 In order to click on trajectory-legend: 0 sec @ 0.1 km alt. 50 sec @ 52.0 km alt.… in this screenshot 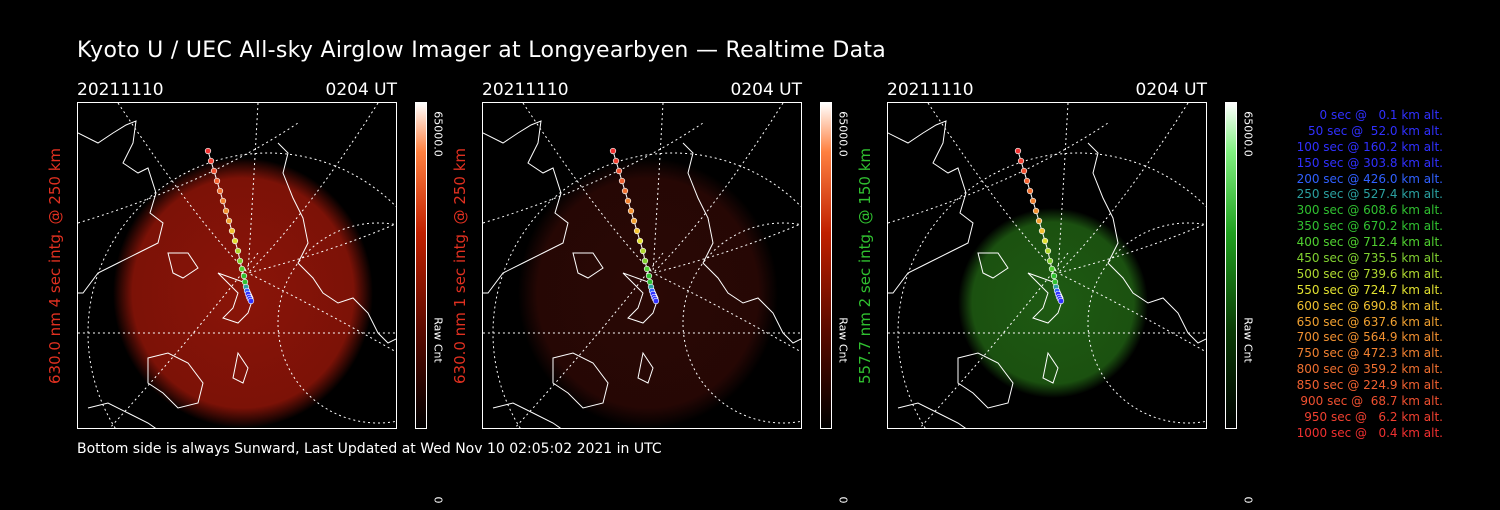, I will do `click(1370, 275)`.